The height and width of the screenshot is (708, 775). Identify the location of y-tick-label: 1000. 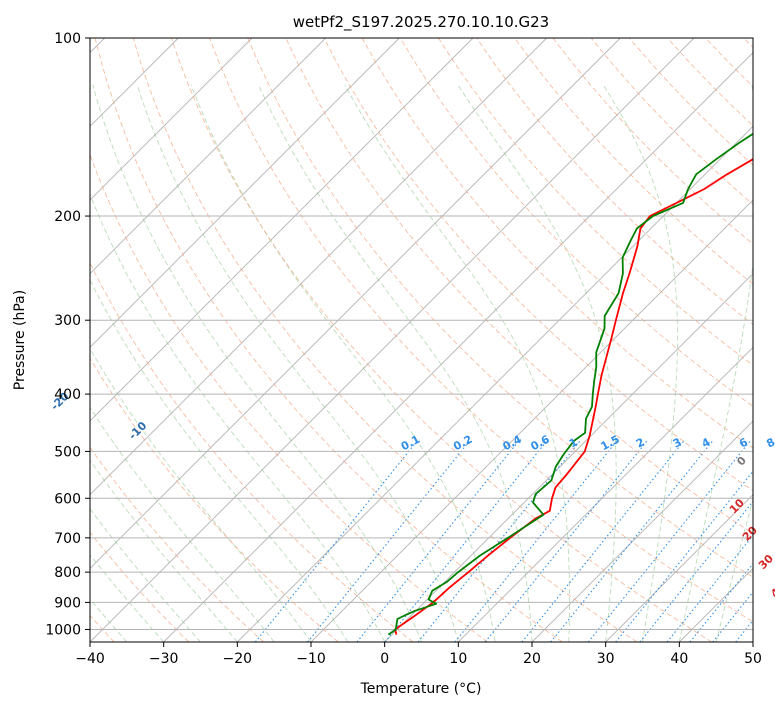
(63, 630).